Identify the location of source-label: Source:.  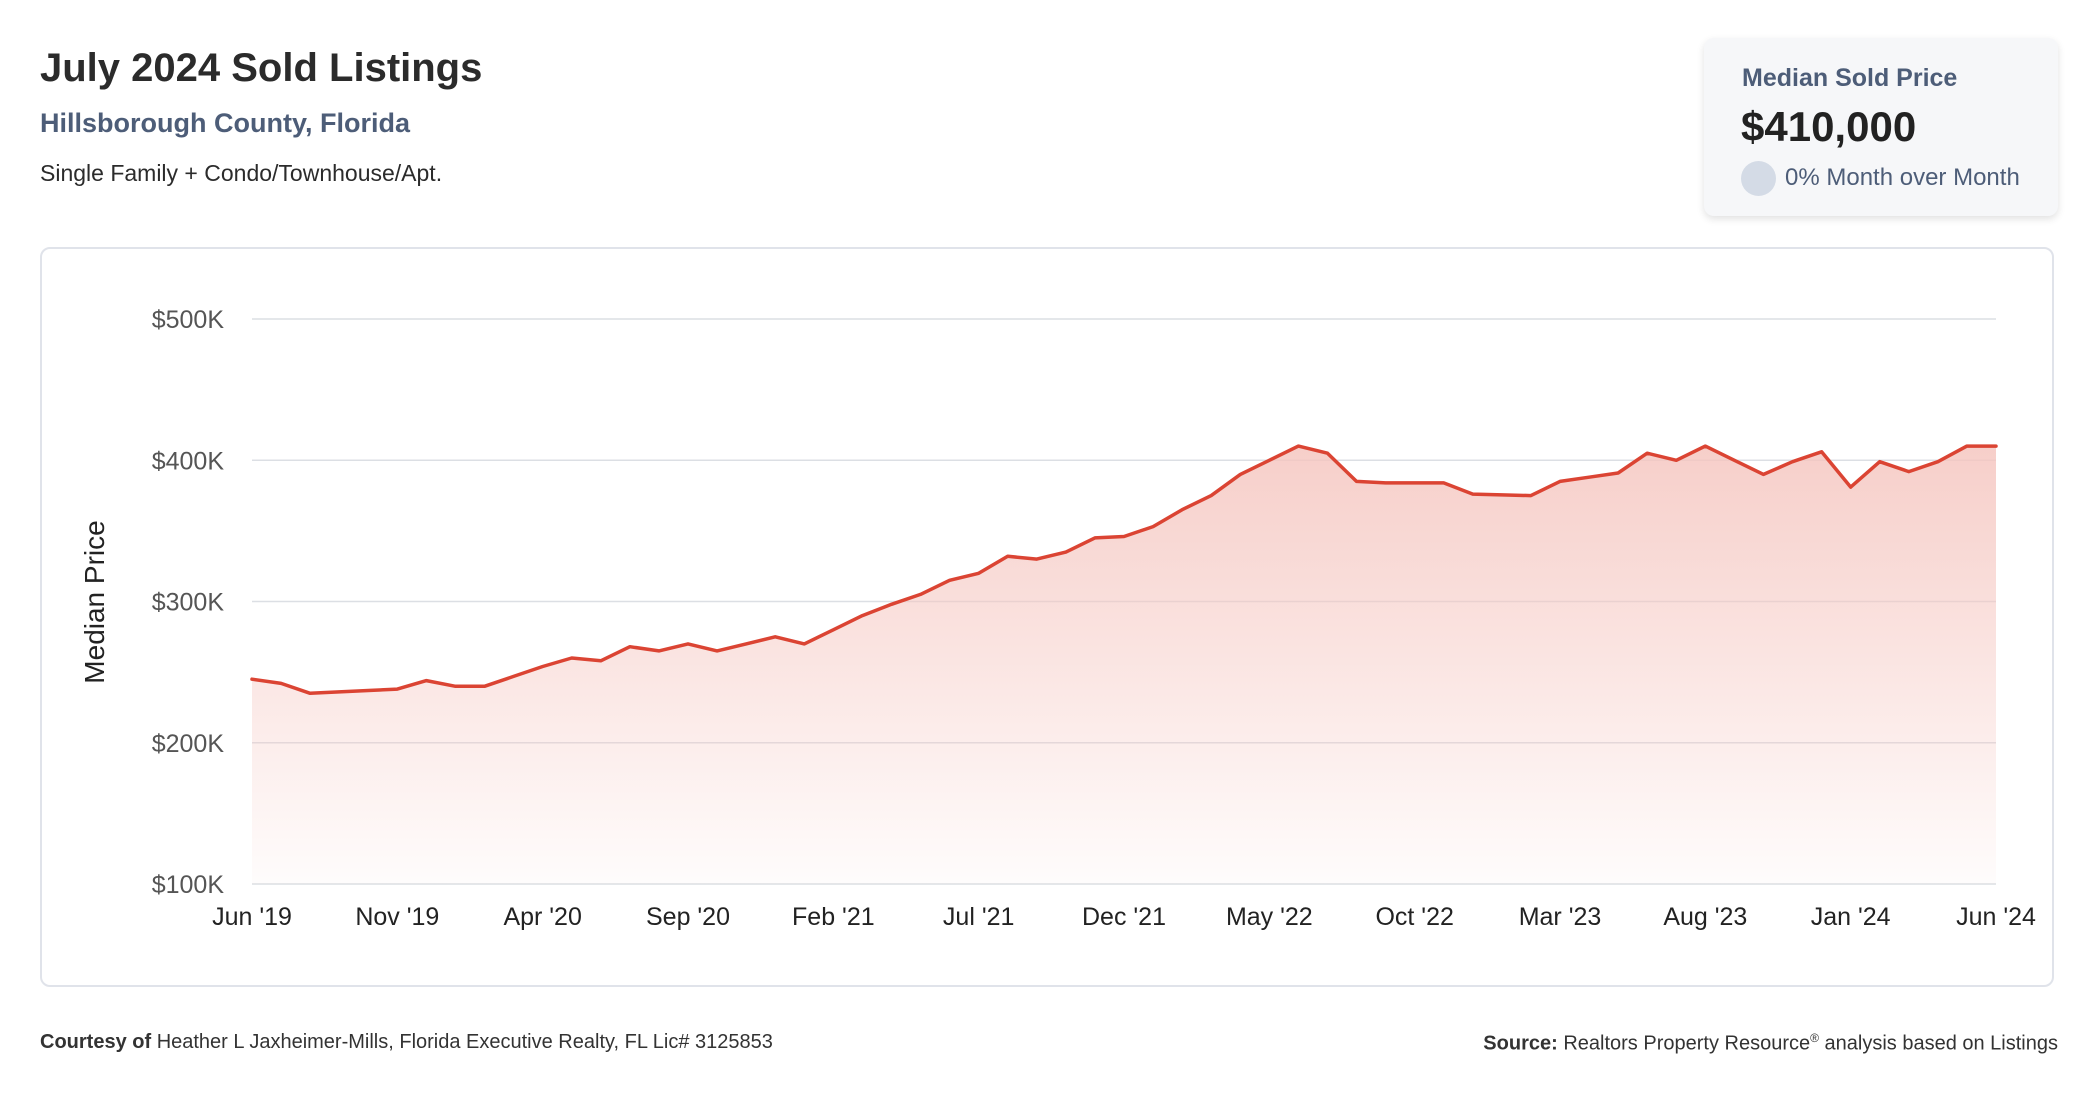
(1520, 1043).